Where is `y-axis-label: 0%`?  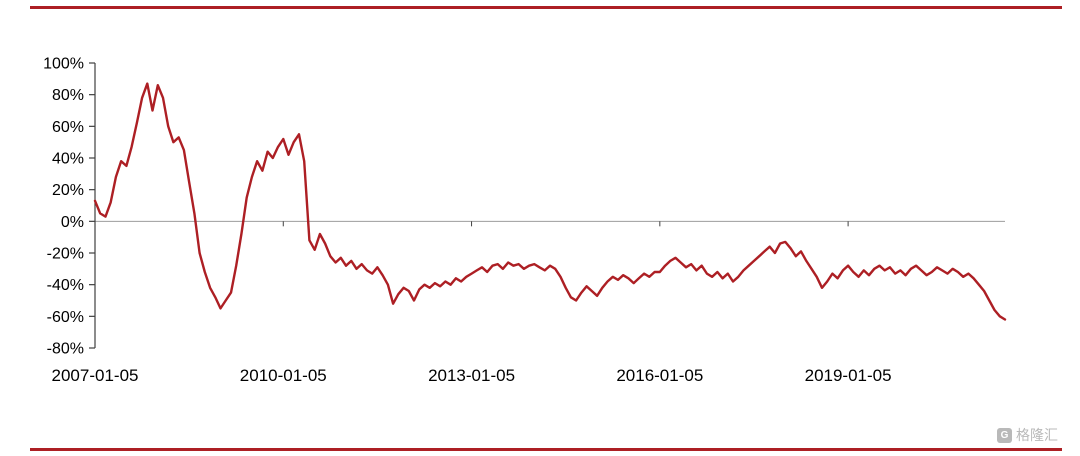 y-axis-label: 0% is located at coordinates (72, 222).